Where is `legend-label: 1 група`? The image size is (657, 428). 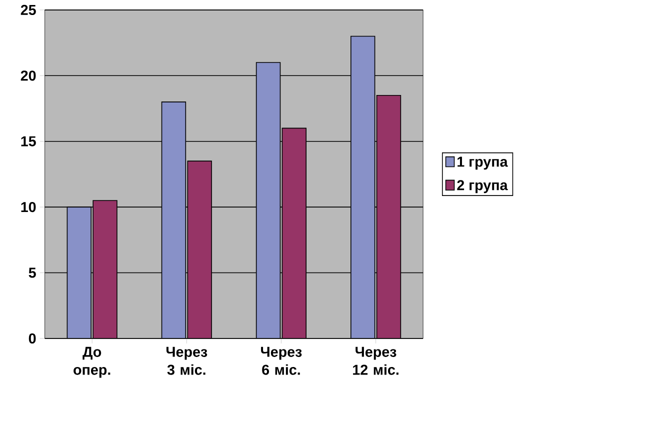 legend-label: 1 група is located at coordinates (483, 163).